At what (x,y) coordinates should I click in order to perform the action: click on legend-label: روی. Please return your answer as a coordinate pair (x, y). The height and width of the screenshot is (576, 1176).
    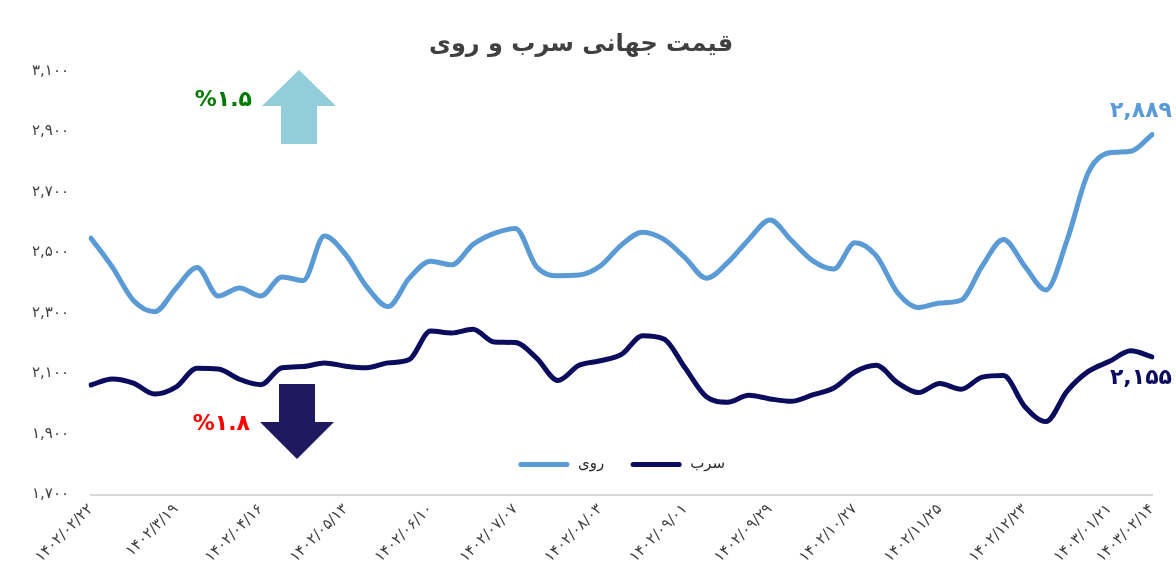
    Looking at the image, I should click on (591, 463).